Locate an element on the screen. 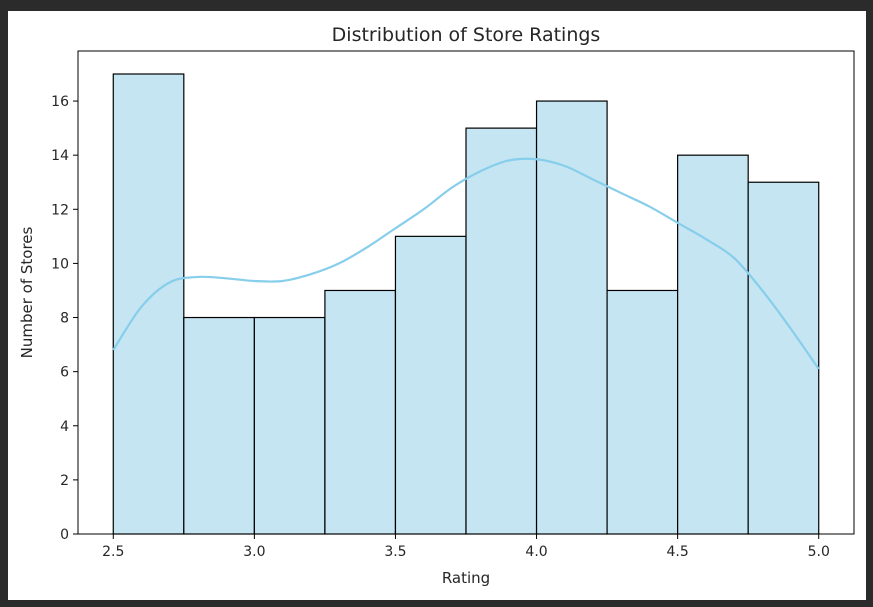  y-tick-label: 16 is located at coordinates (60, 102).